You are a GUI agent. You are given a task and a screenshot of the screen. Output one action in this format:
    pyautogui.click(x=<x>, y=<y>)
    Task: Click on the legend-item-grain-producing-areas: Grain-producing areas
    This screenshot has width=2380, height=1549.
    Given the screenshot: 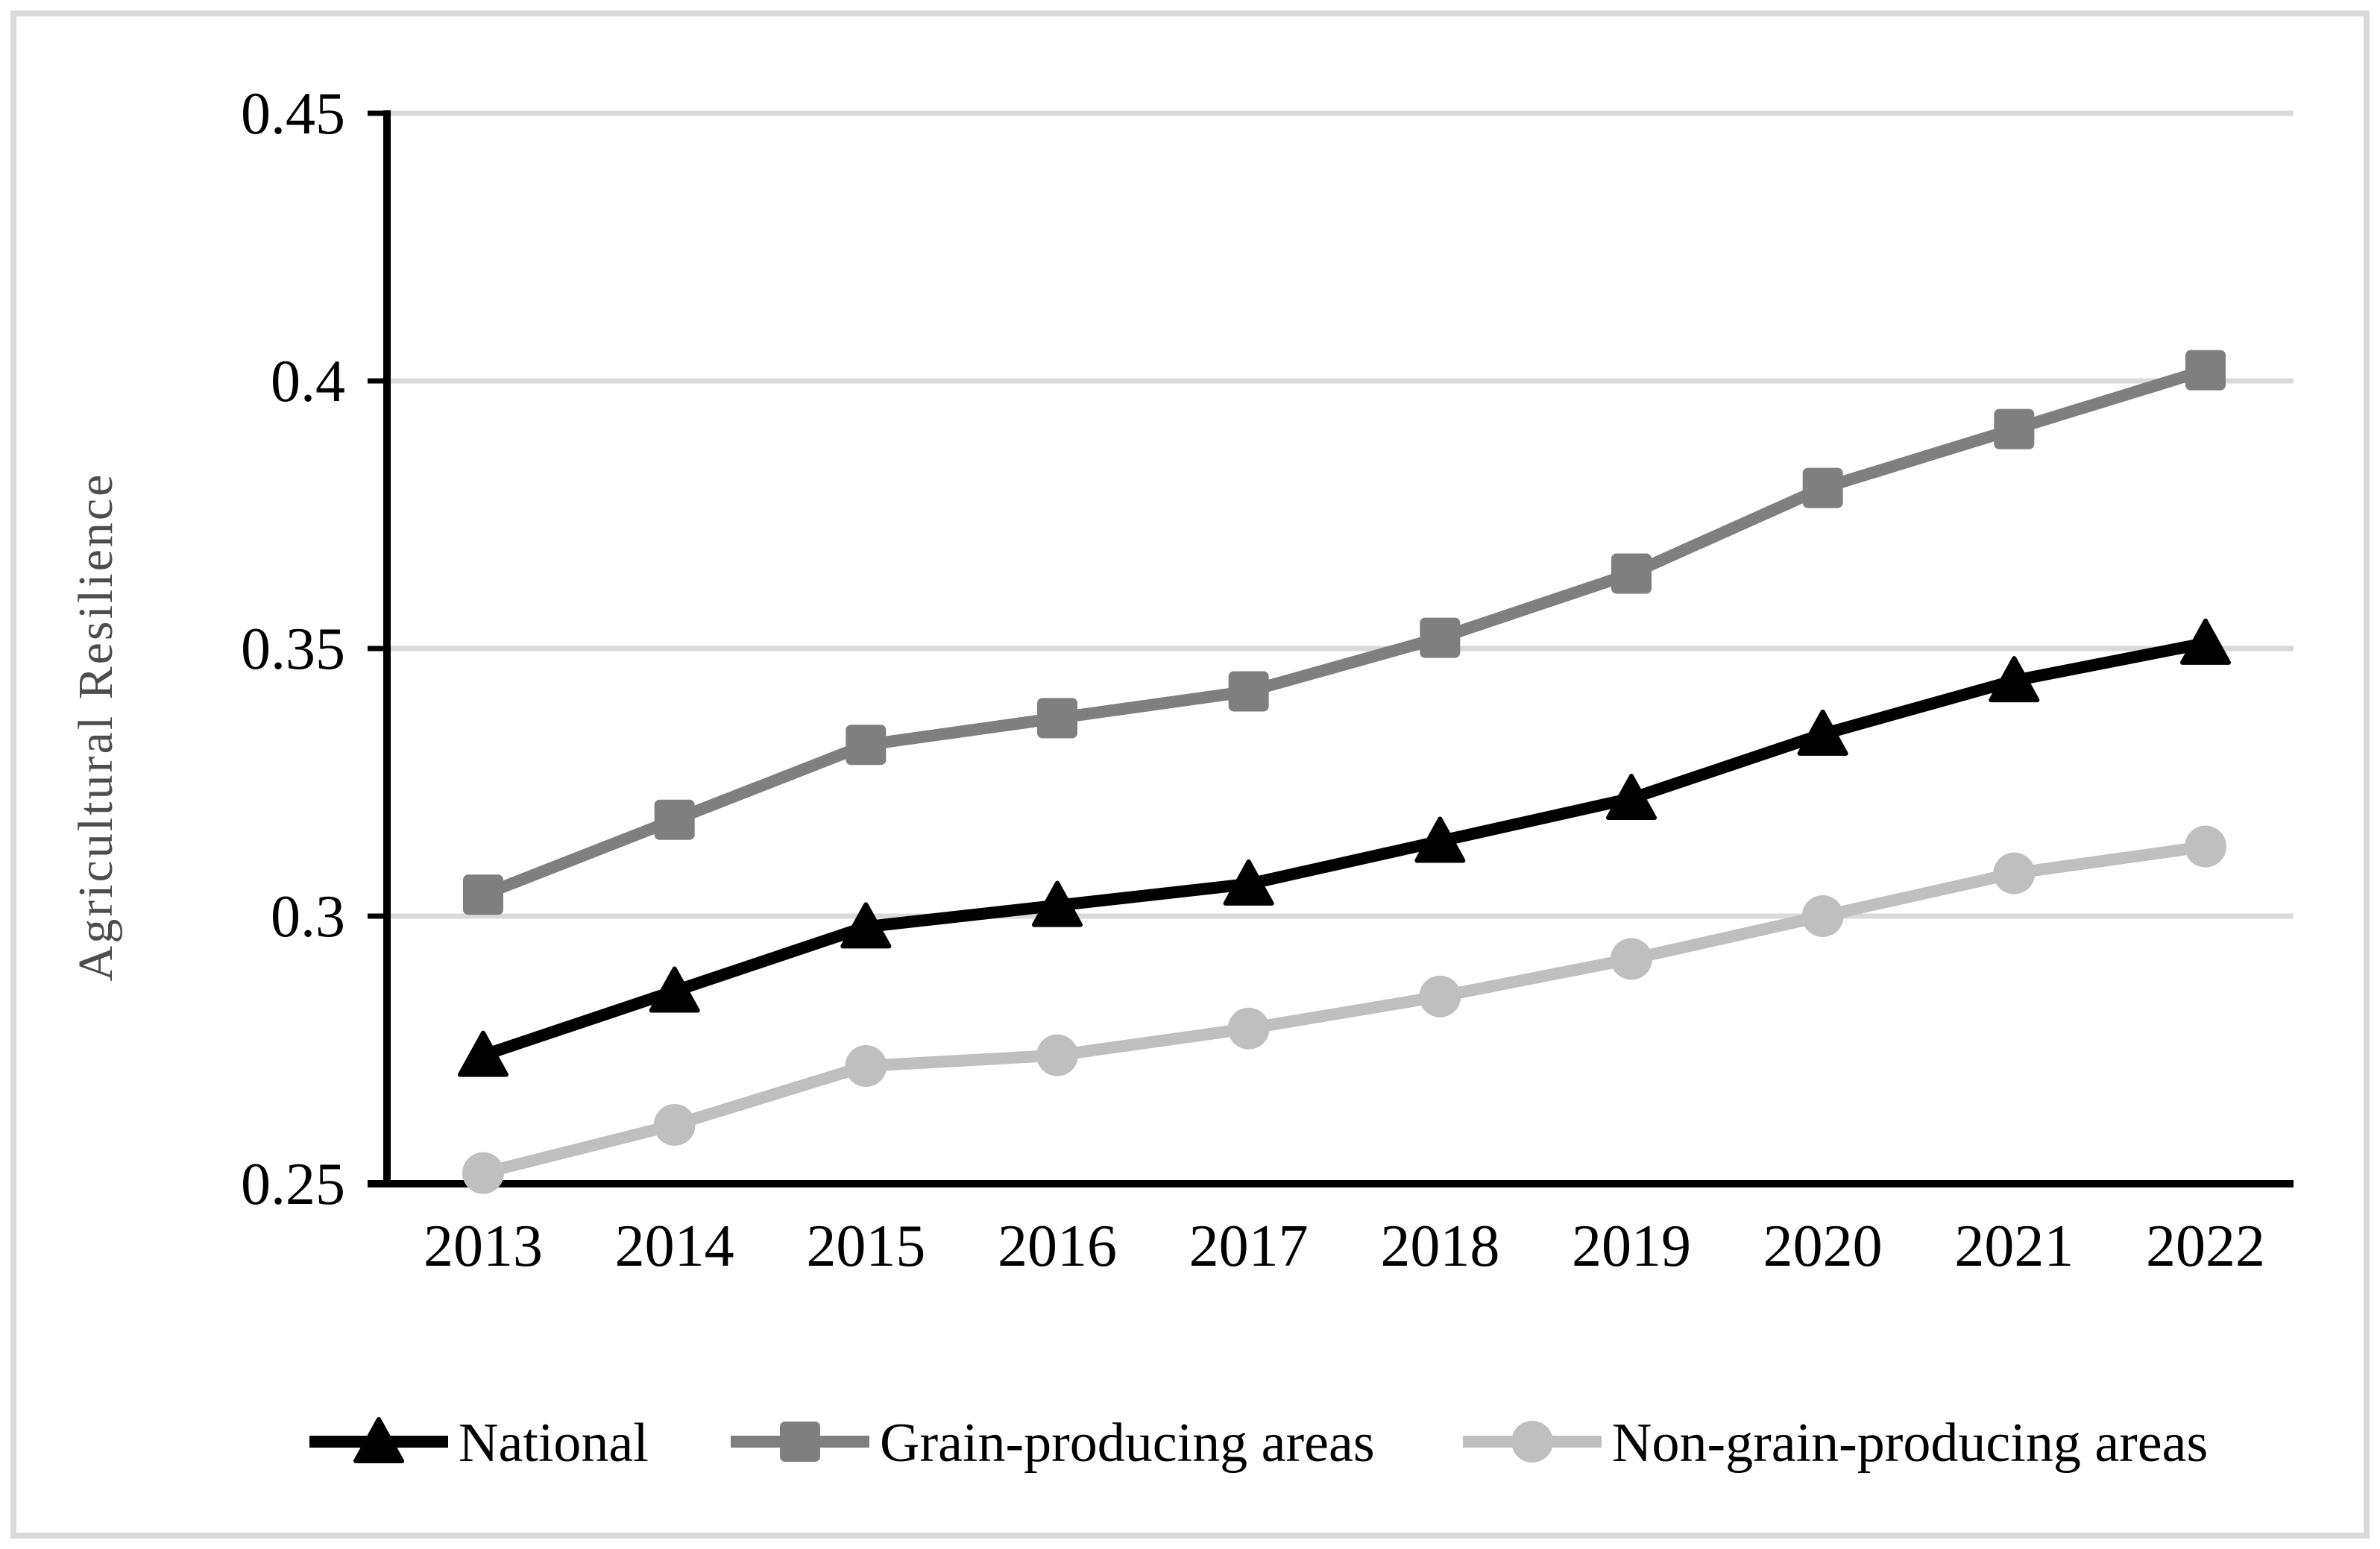 What is the action you would take?
    pyautogui.click(x=1053, y=1443)
    